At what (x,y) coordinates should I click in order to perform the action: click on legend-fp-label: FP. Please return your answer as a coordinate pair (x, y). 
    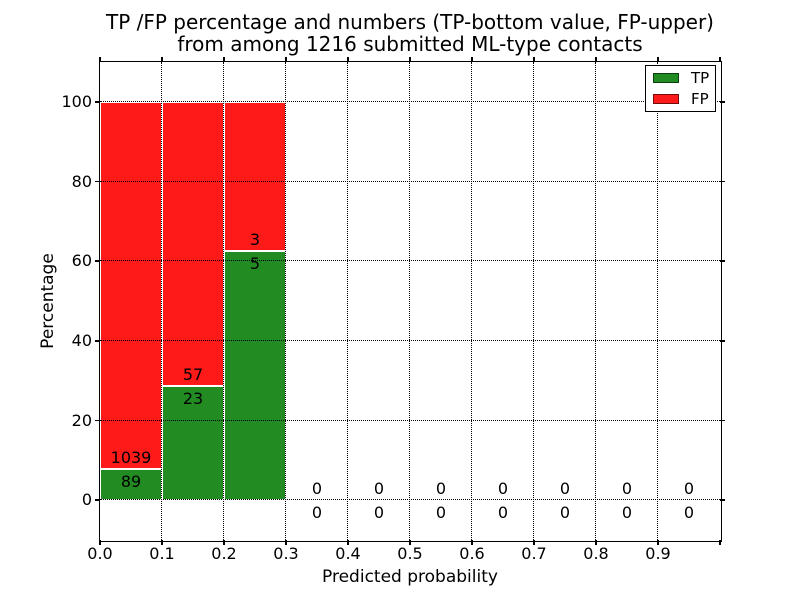
    Looking at the image, I should click on (700, 99).